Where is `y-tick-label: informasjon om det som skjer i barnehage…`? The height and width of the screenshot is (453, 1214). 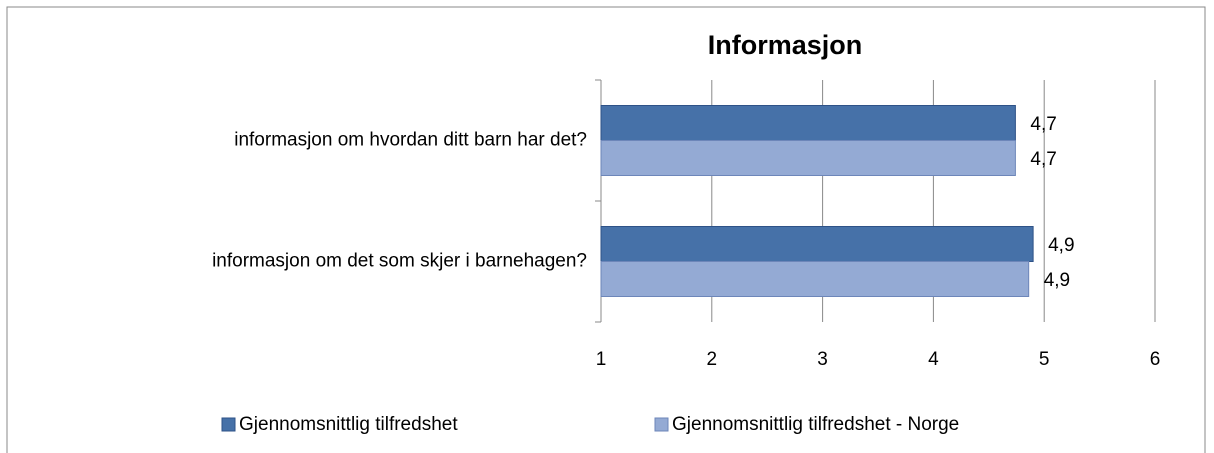
y-tick-label: informasjon om det som skjer i barnehage… is located at coordinates (399, 261).